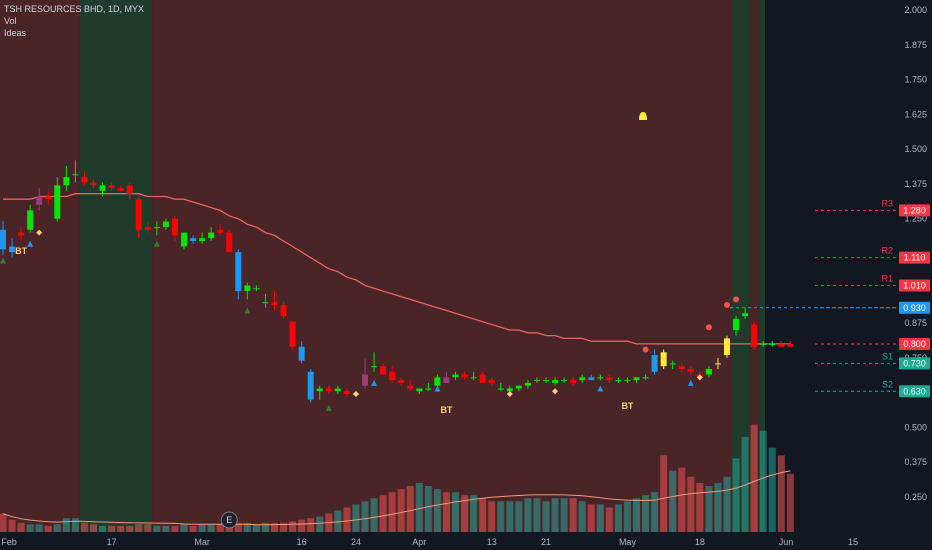 The image size is (932, 550). I want to click on earnings-marker, so click(229, 520).